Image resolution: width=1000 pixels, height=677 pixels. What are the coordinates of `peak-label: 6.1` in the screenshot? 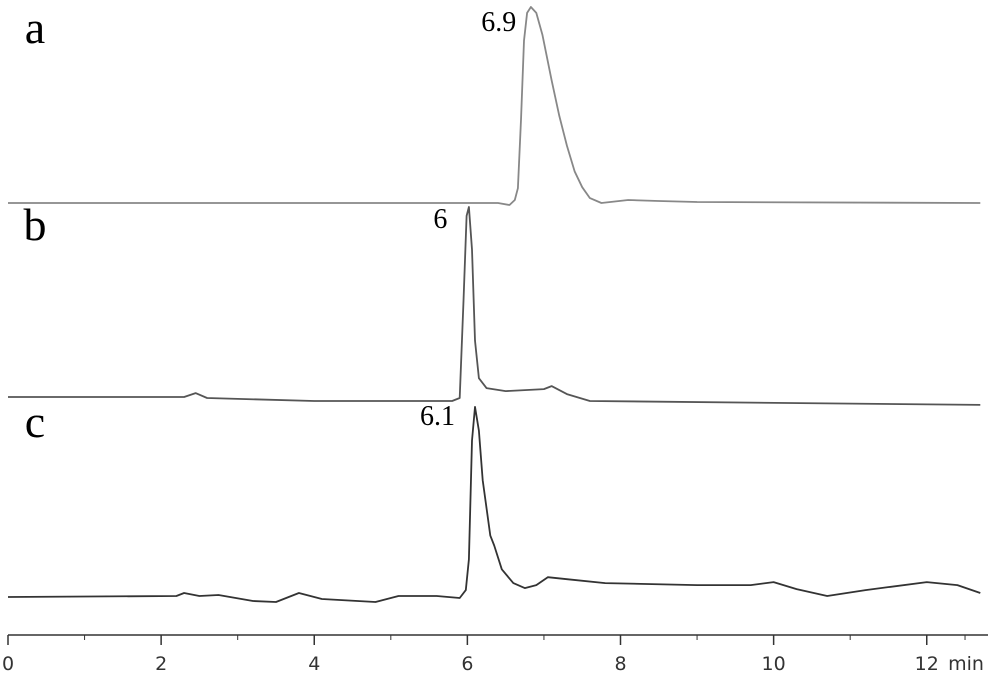 It's located at (437, 416).